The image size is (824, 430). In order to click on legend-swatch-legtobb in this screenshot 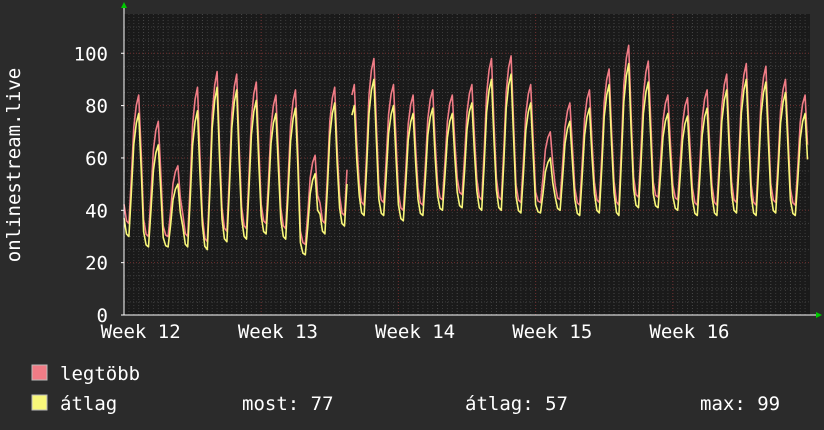, I will do `click(39, 372)`.